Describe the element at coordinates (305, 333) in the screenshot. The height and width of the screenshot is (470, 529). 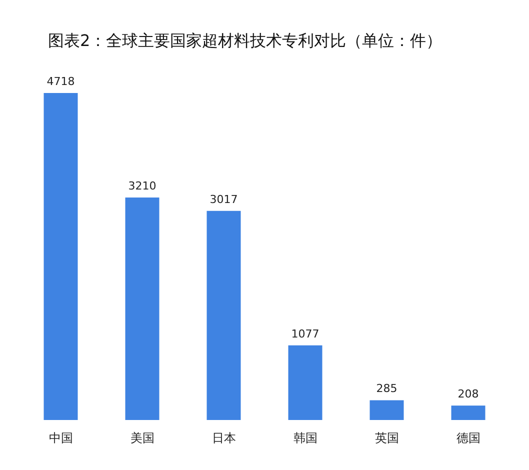
I see `data-label: 1077` at that location.